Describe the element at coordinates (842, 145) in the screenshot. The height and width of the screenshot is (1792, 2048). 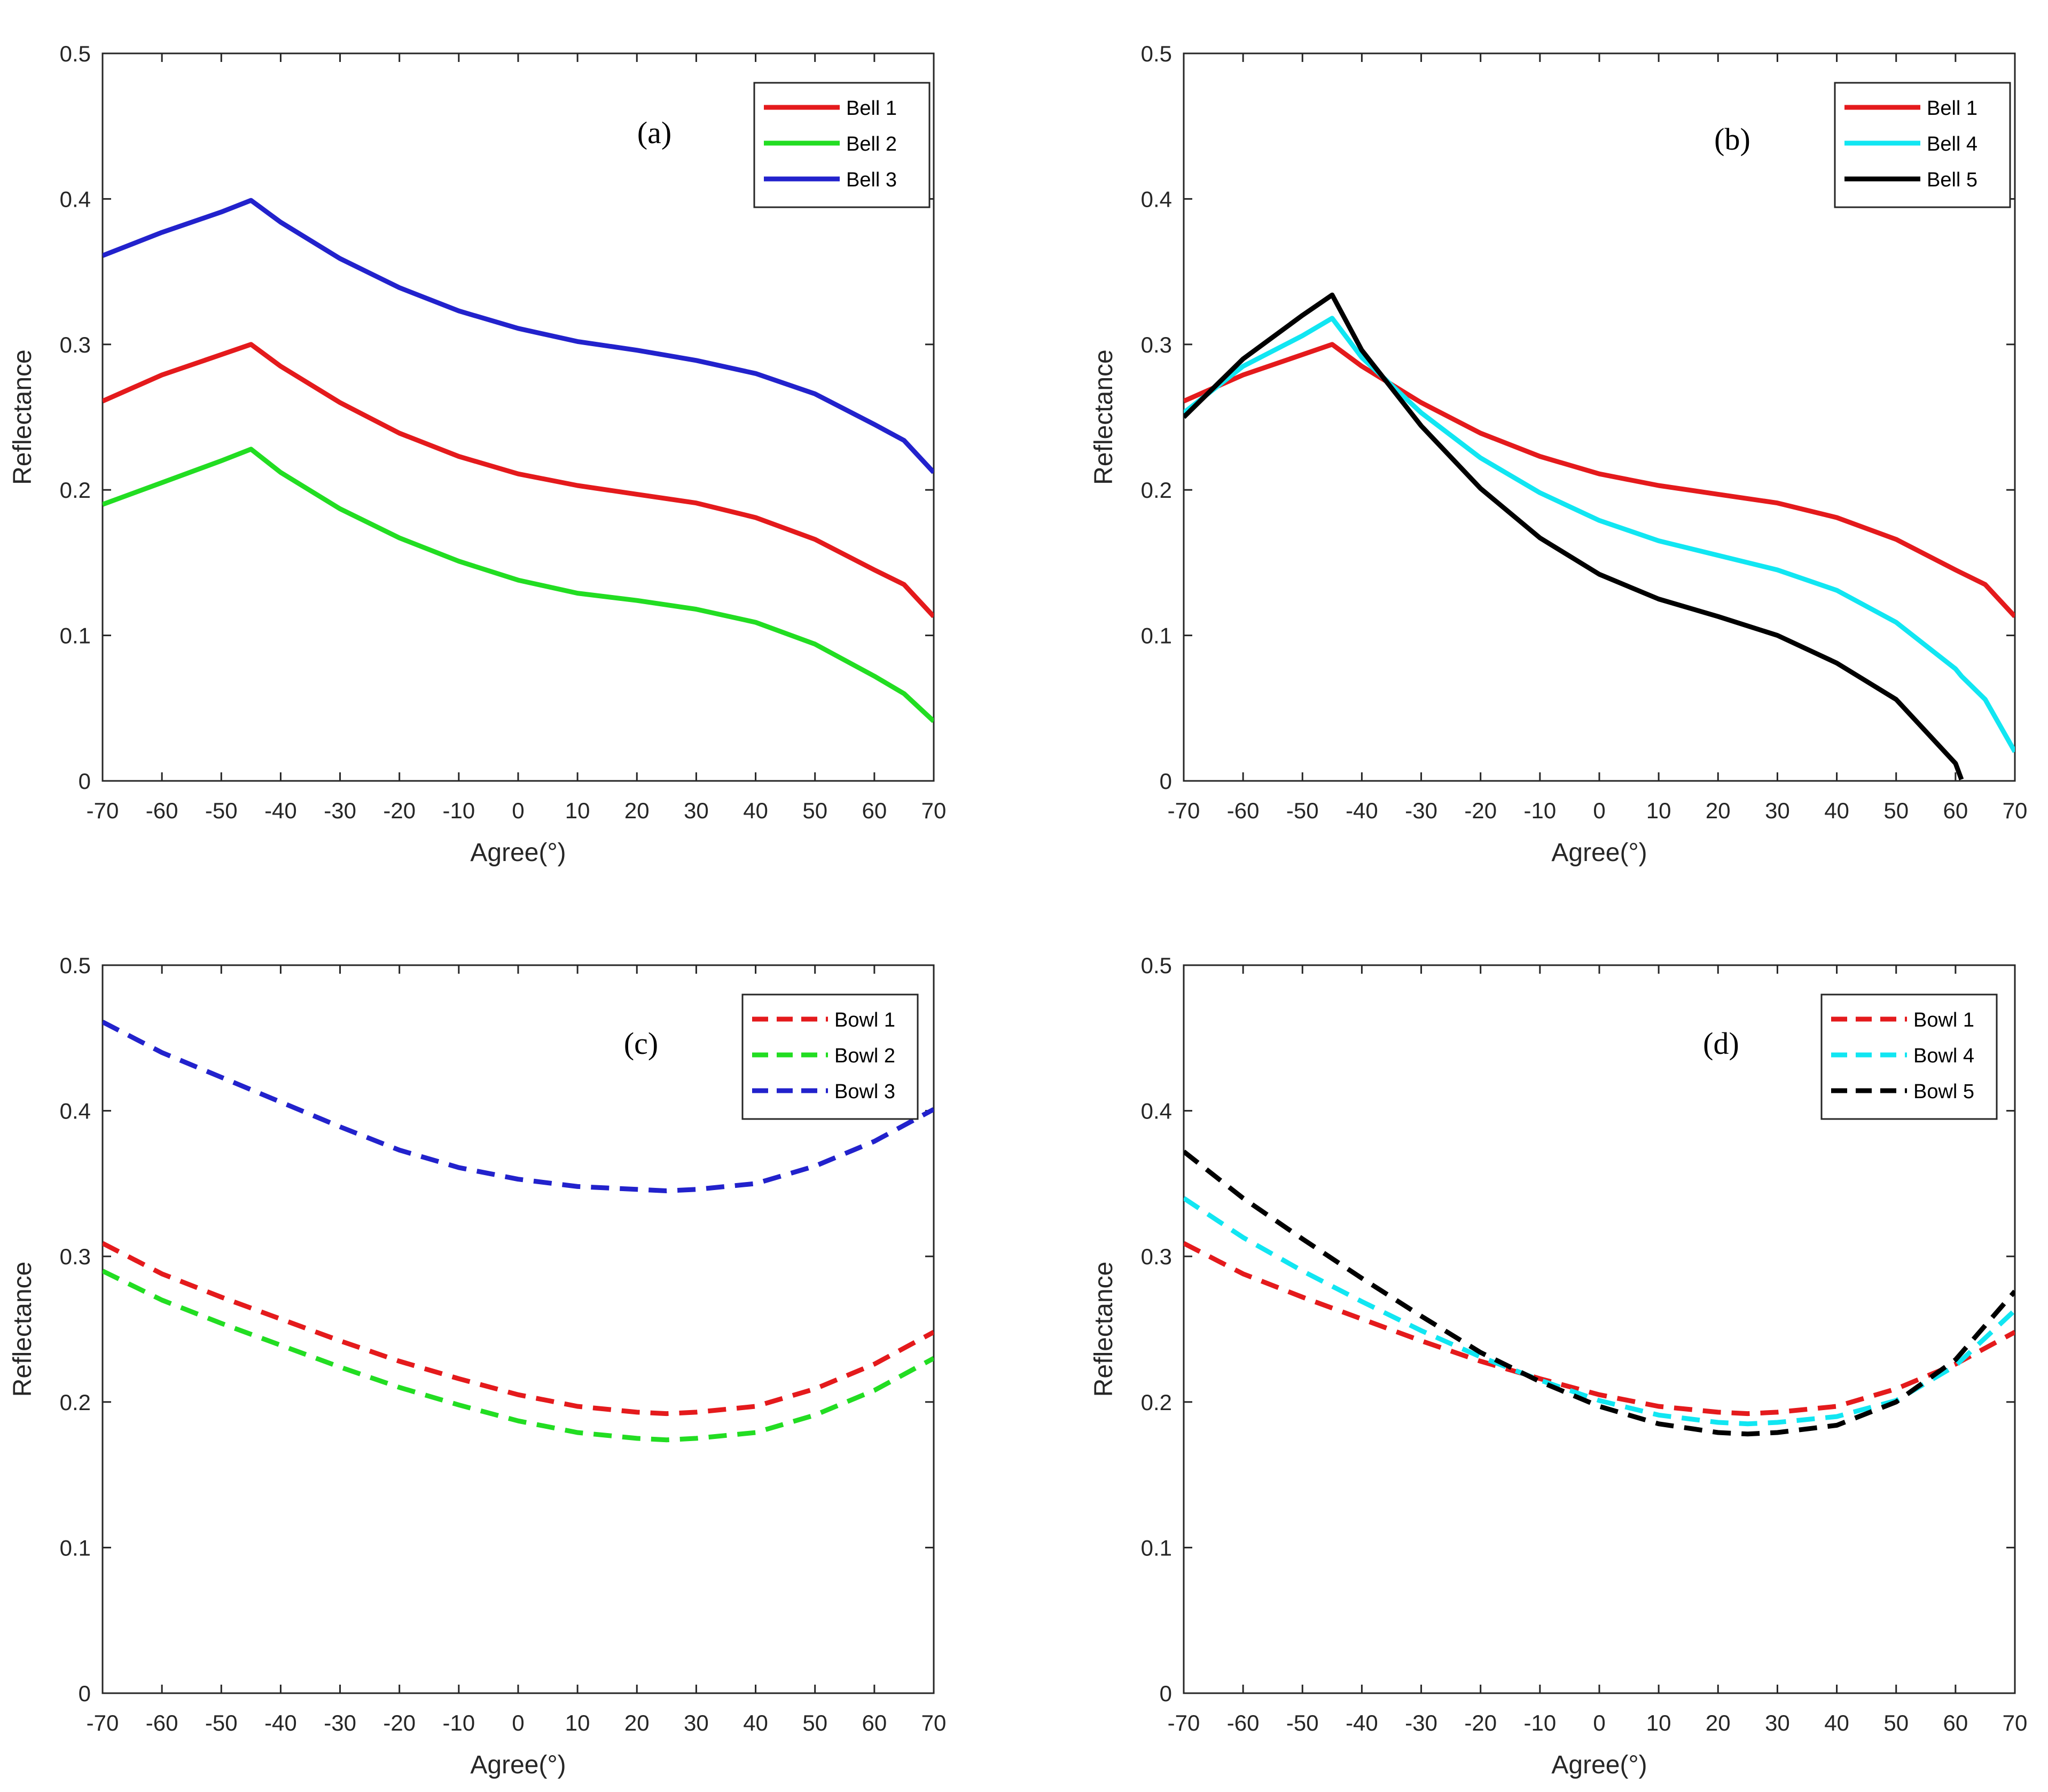
I see `legend: Bell 1 Bell 2 Bell 3` at that location.